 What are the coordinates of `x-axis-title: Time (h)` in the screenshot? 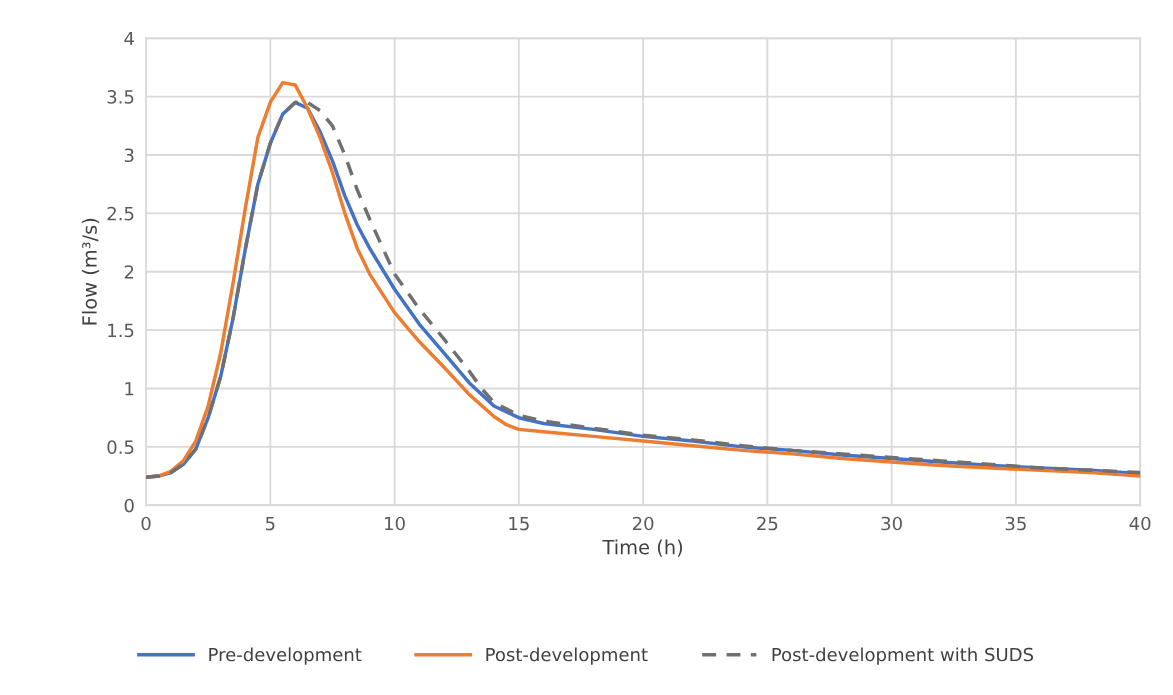 It's located at (642, 548).